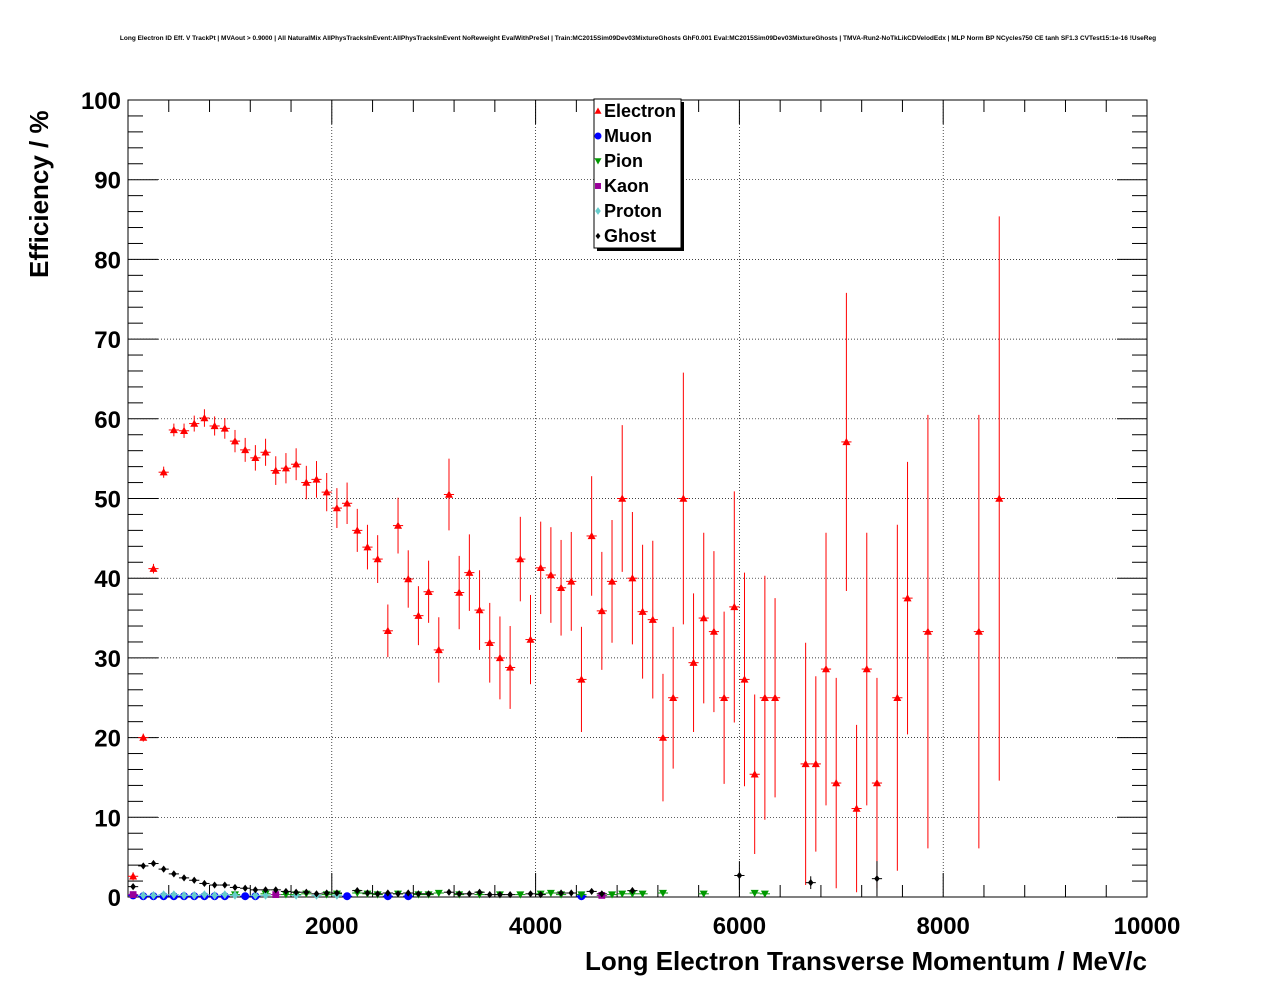 Image resolution: width=1276 pixels, height=996 pixels. I want to click on legend-item-ghost: Ghost, so click(625, 236).